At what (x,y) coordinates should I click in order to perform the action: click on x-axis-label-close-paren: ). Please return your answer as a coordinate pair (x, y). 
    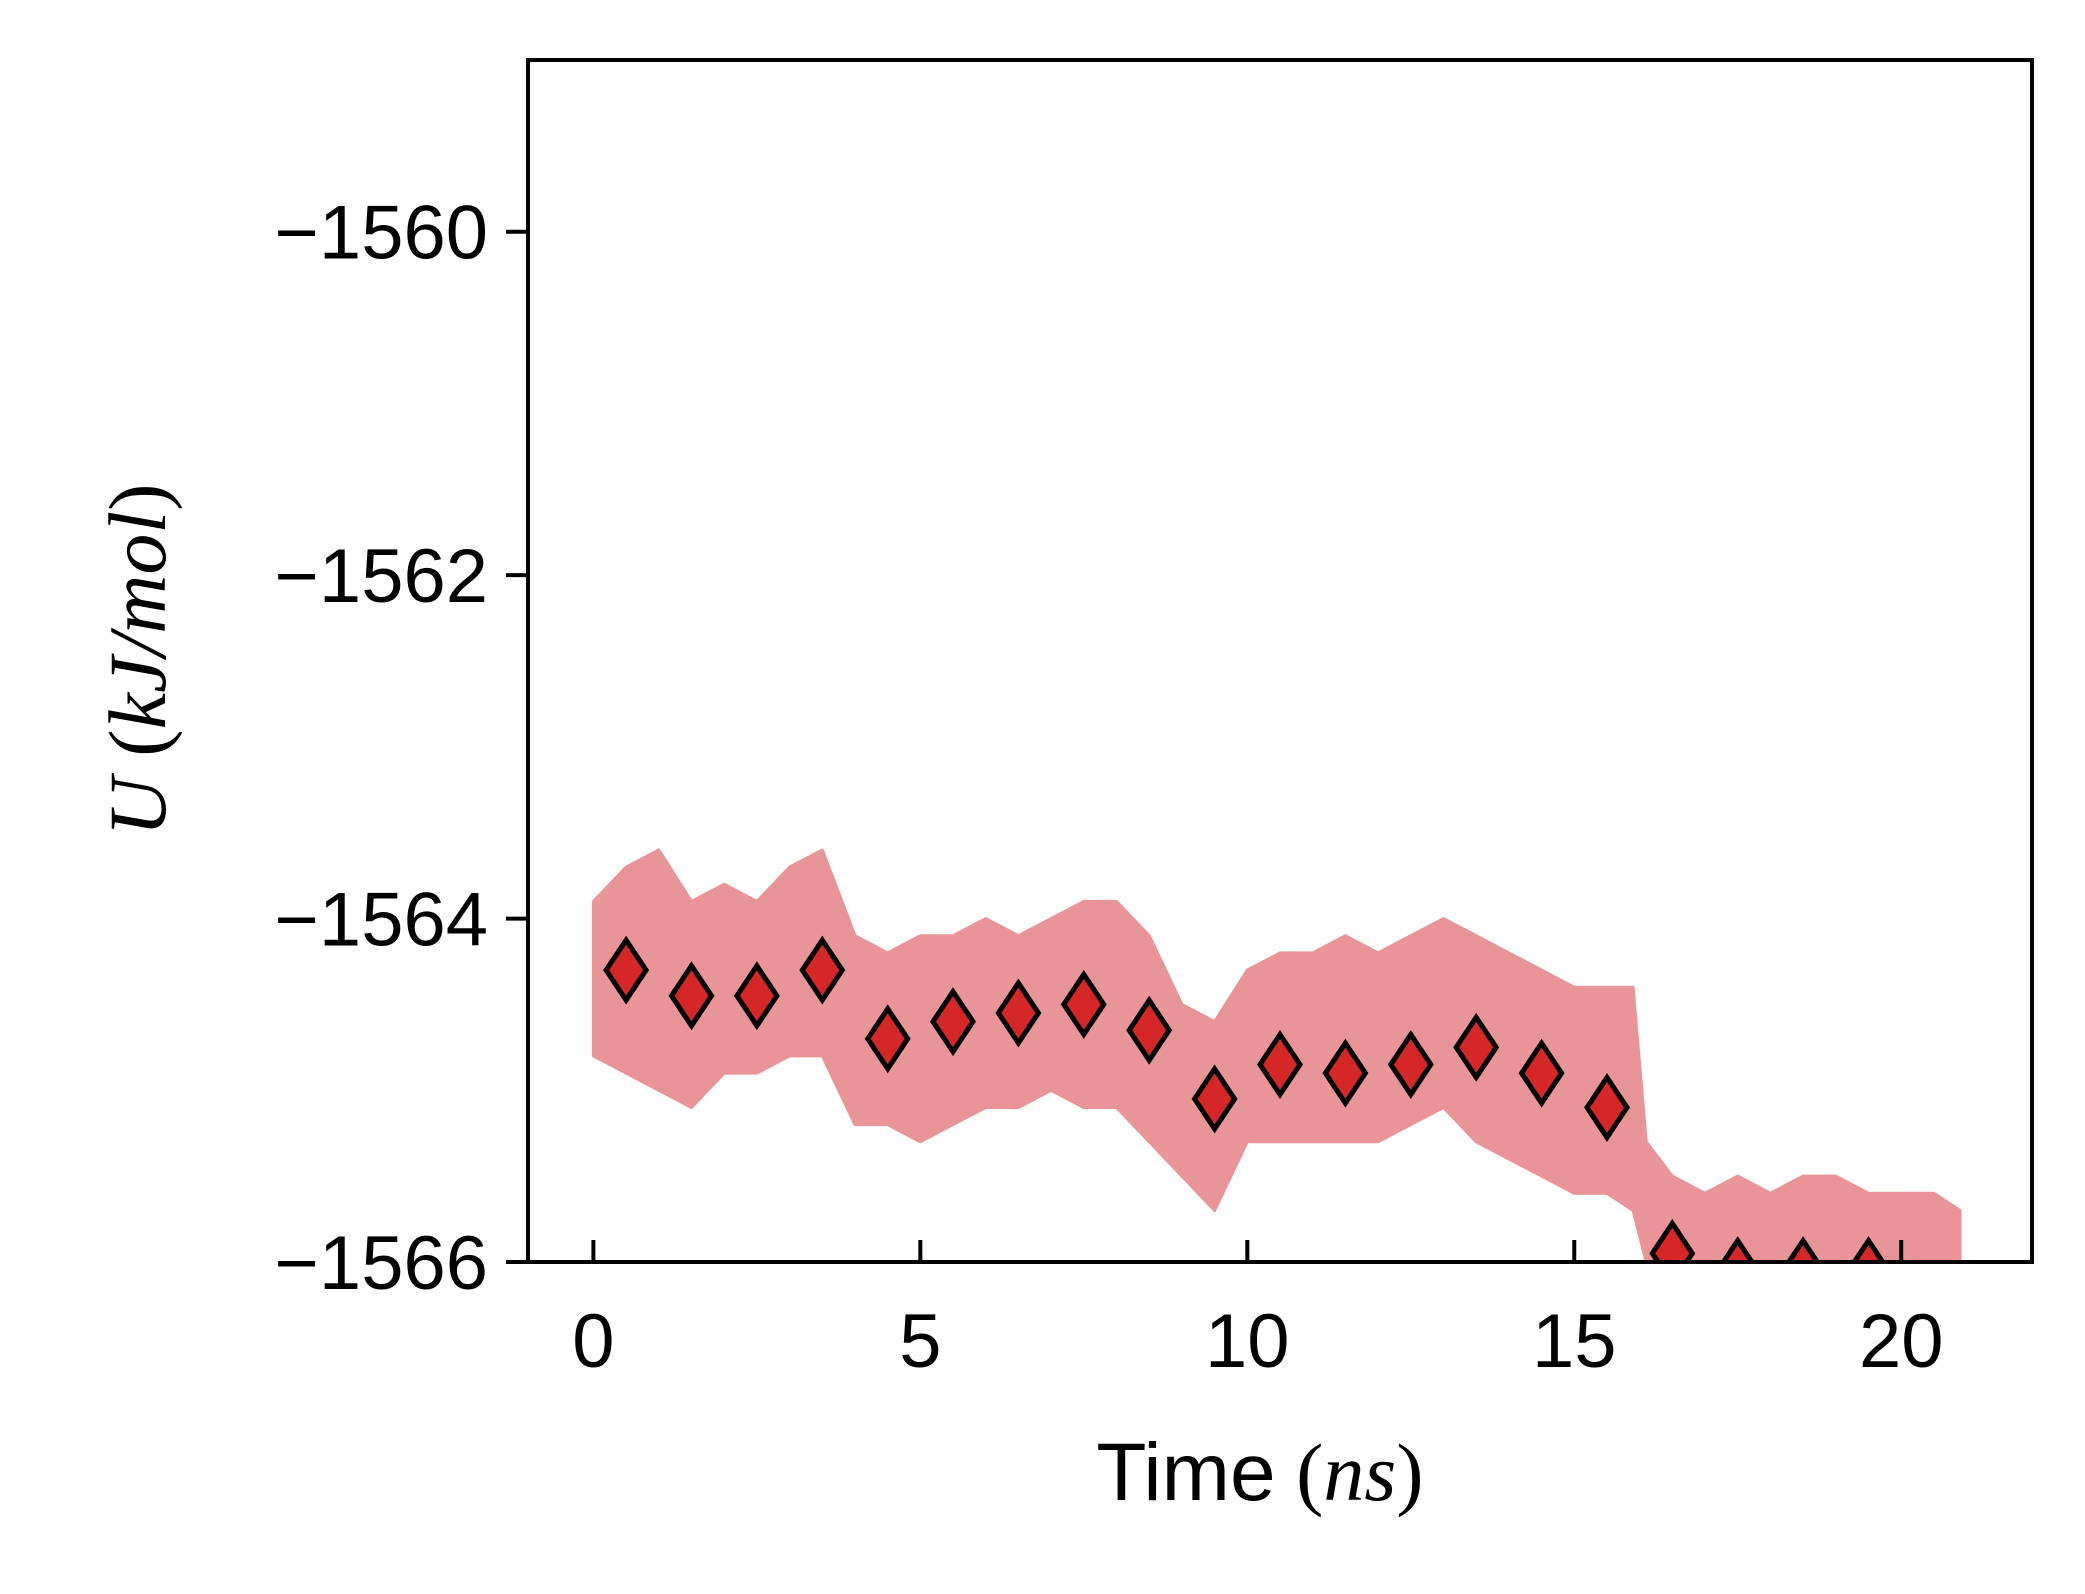
    Looking at the image, I should click on (1409, 1472).